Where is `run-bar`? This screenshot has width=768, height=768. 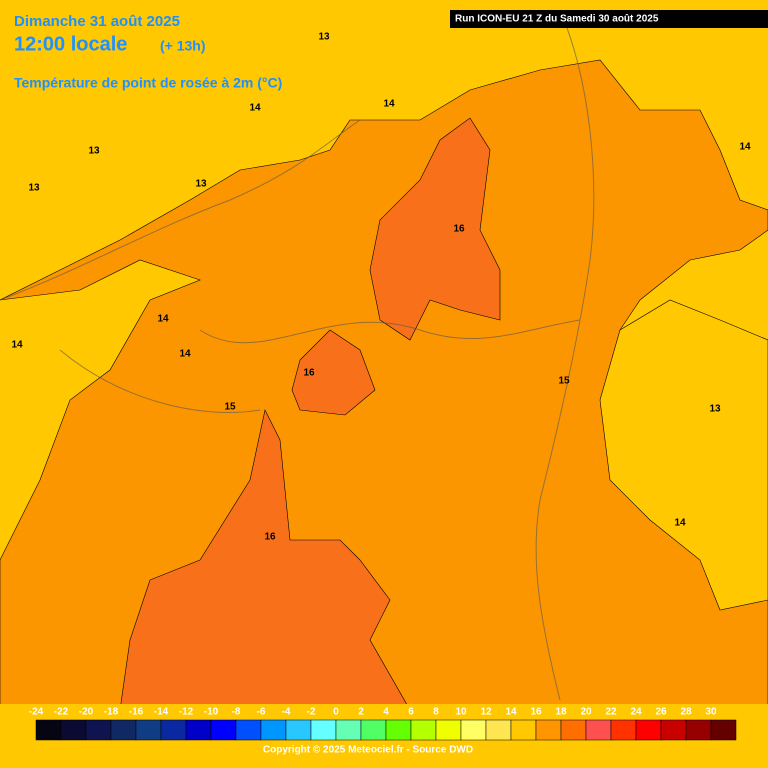 run-bar is located at coordinates (609, 19).